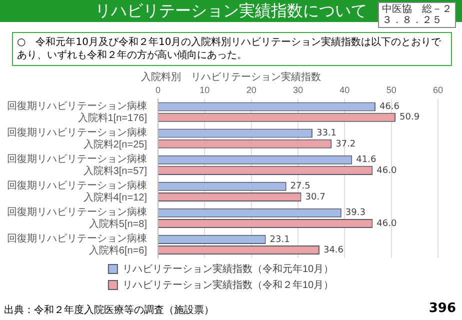  What do you see at coordinates (326, 133) in the screenshot?
I see `data-label: 33.1` at bounding box center [326, 133].